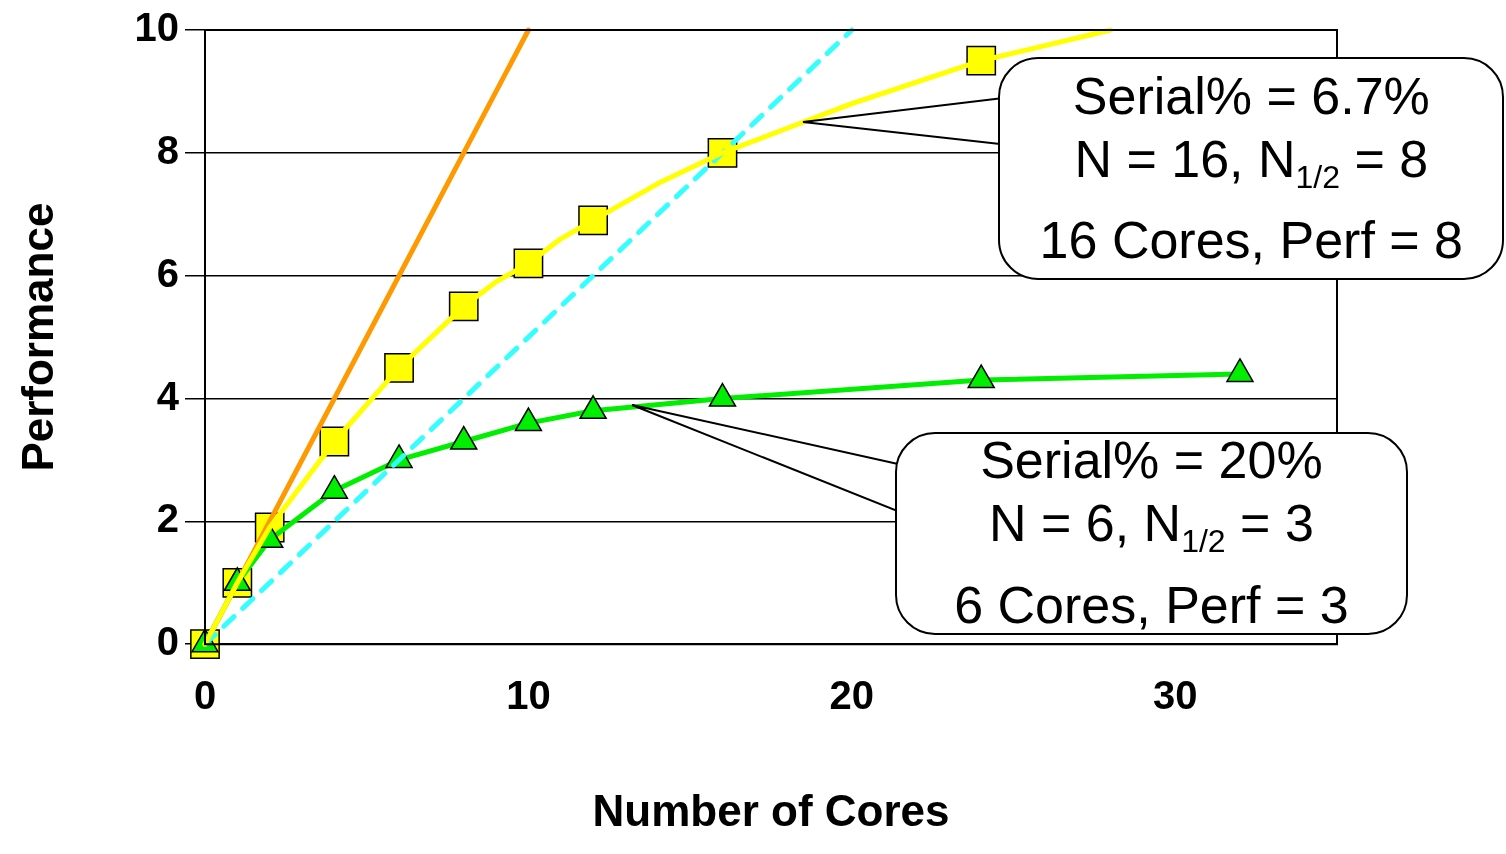 The width and height of the screenshot is (1506, 854). What do you see at coordinates (167, 518) in the screenshot?
I see `y-tick-label: 2` at bounding box center [167, 518].